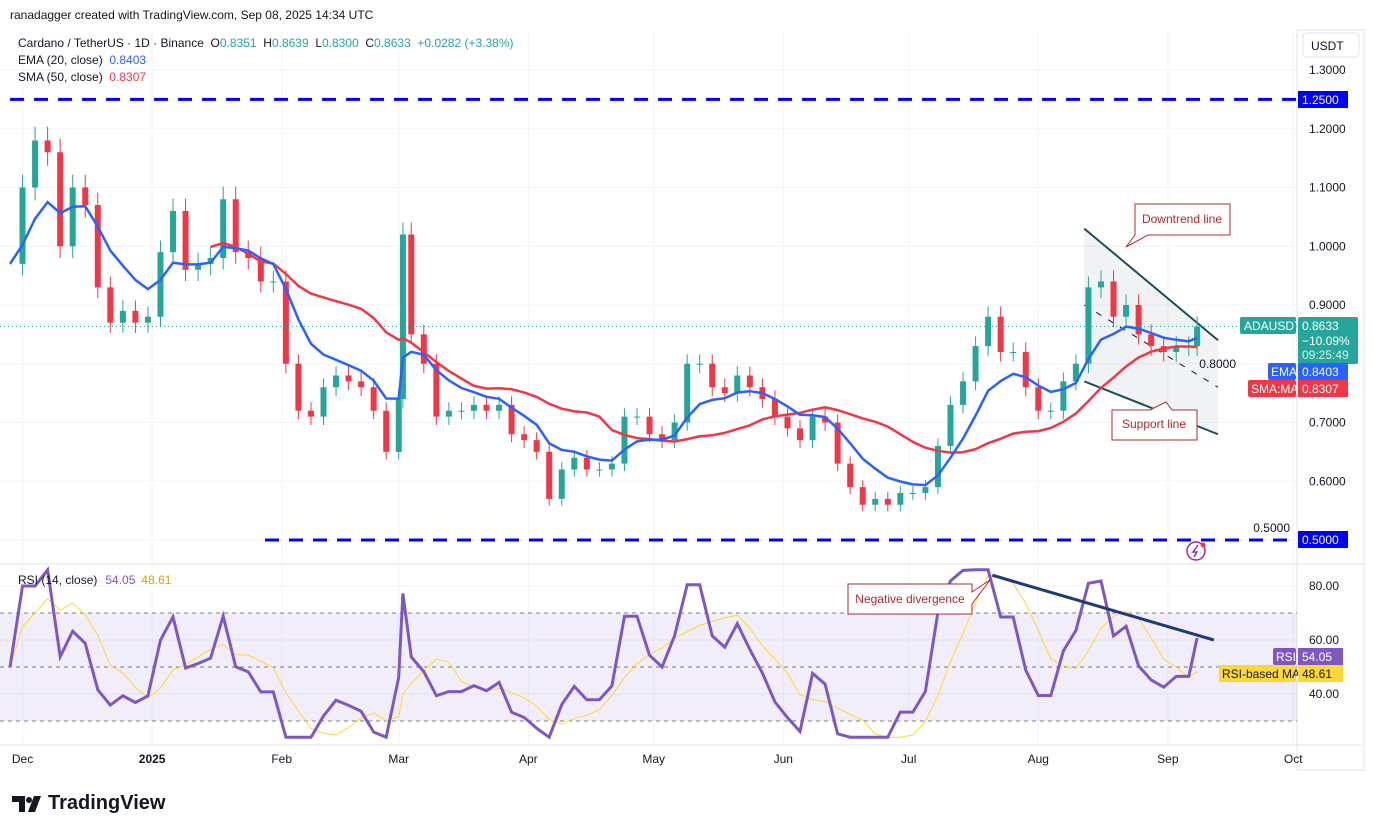 Image resolution: width=1374 pixels, height=833 pixels. I want to click on downtrend-annotation: Downtrend line, so click(1178, 225).